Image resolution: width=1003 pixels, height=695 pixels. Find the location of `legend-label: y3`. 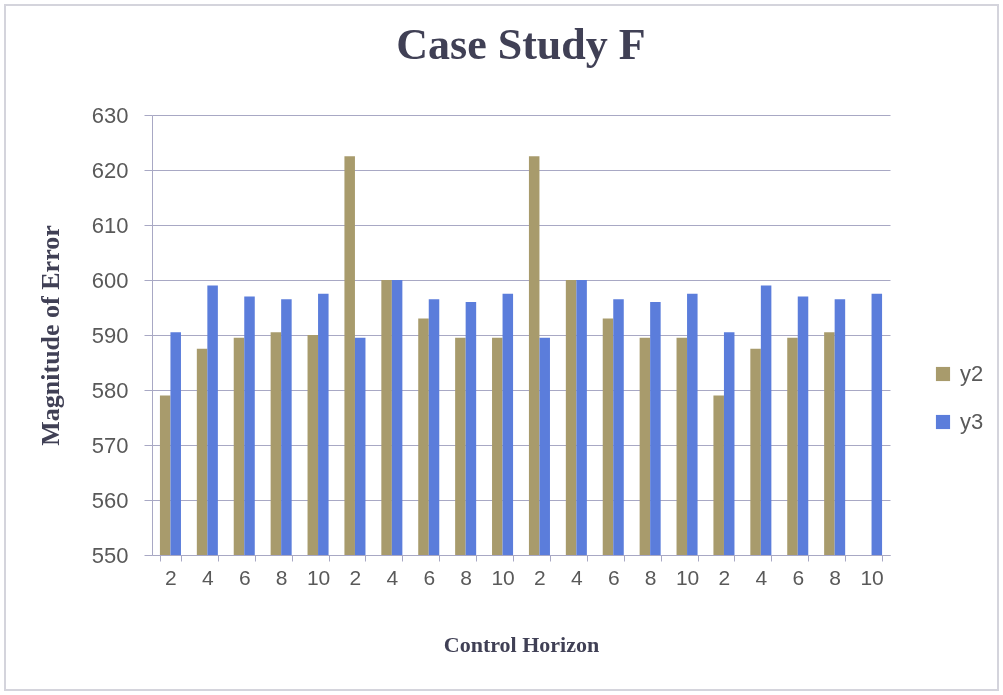

legend-label: y3 is located at coordinates (972, 421).